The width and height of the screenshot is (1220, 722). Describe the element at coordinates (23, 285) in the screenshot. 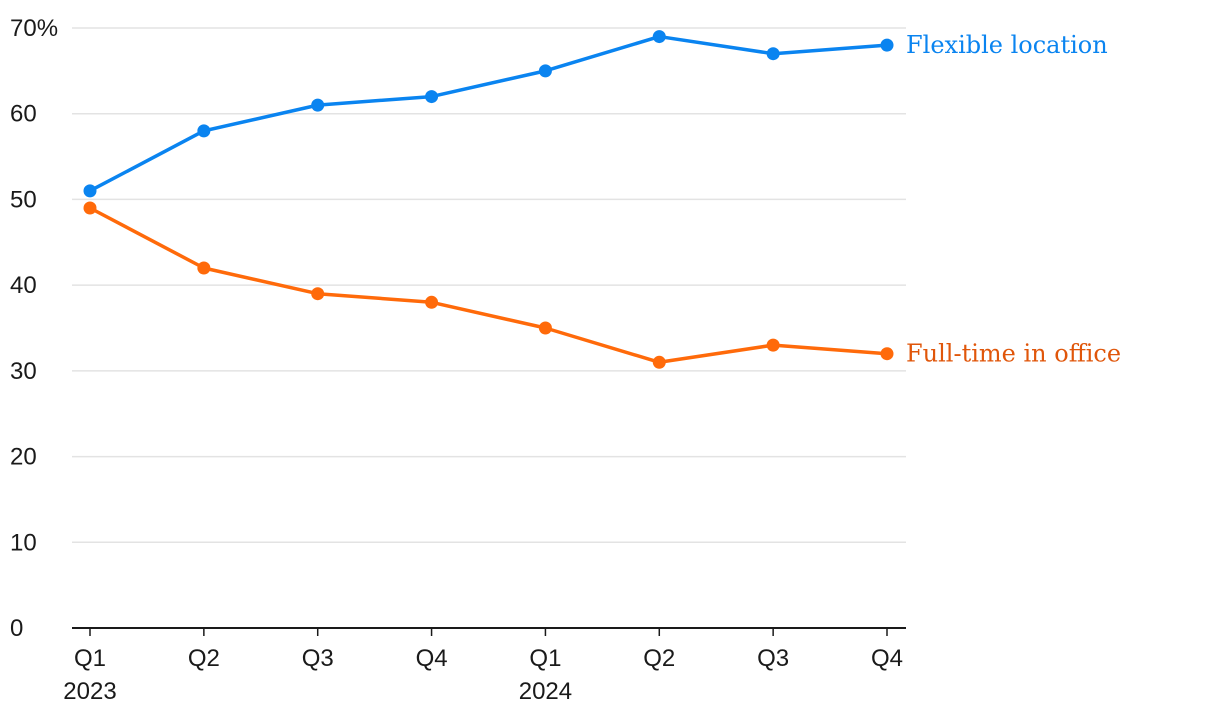

I see `y-tick-label: 40` at that location.